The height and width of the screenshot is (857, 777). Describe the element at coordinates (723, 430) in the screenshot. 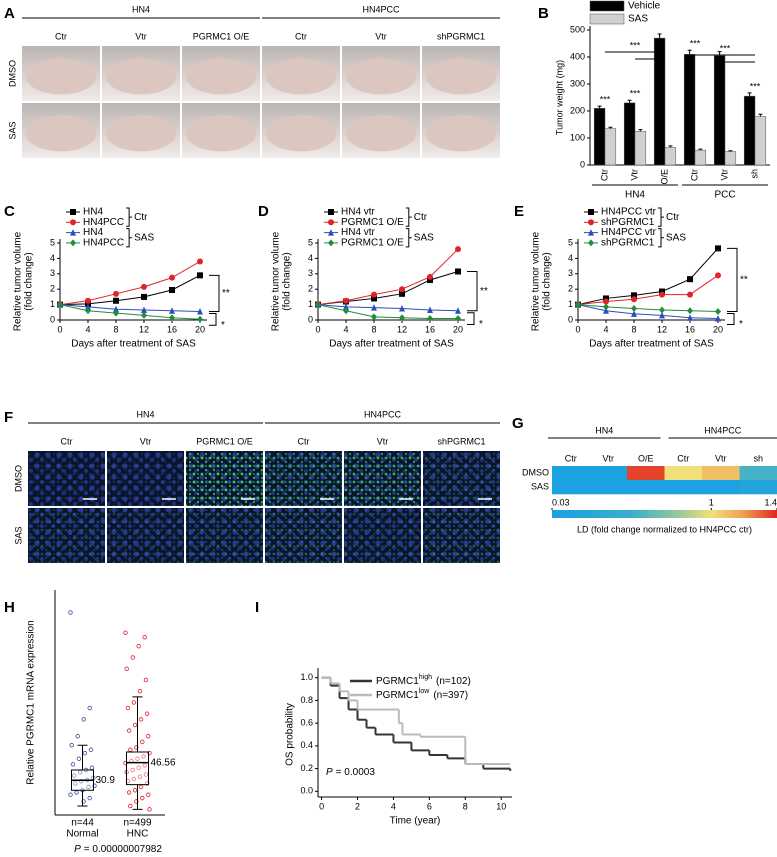

I see `group-label: HN4PCC` at that location.